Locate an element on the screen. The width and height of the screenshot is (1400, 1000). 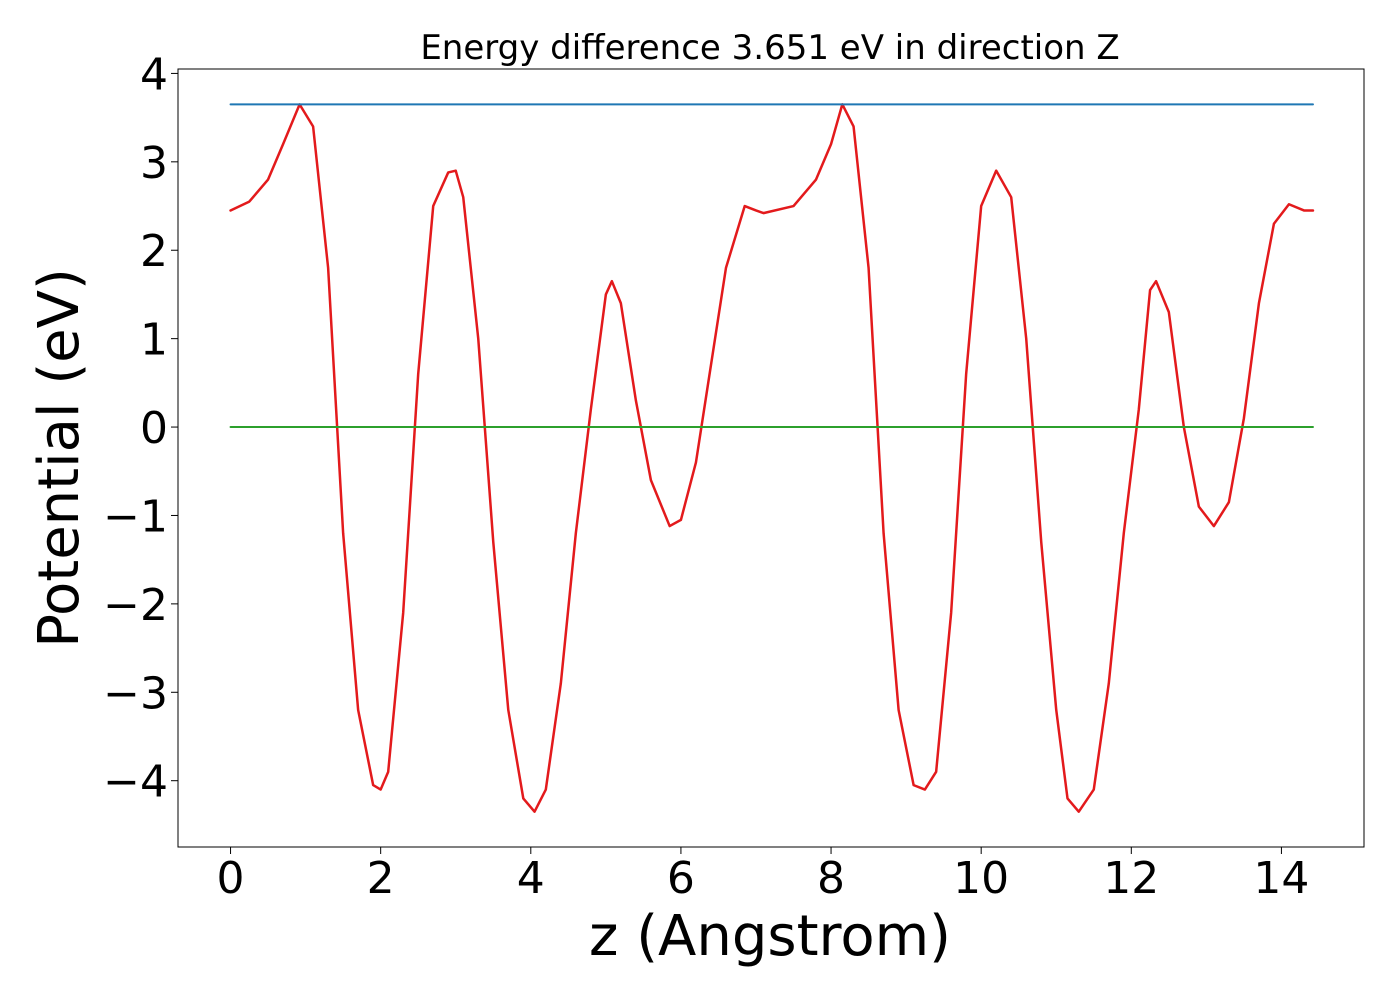
x-tick-label: 0 is located at coordinates (231, 878).